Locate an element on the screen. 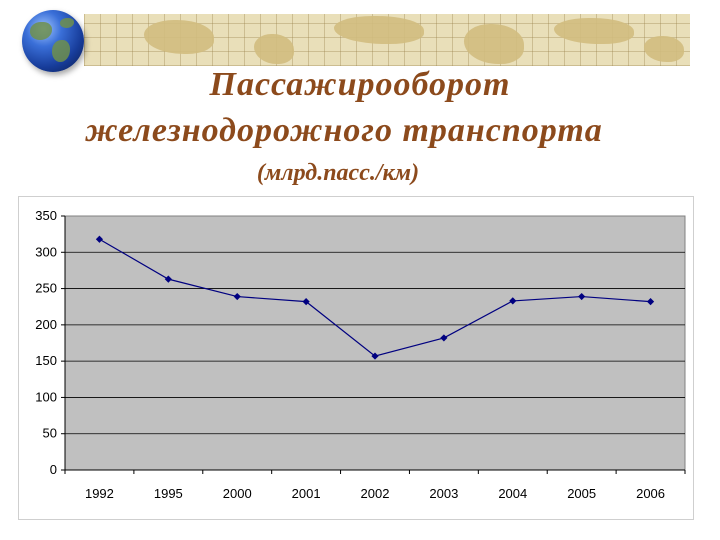 Image resolution: width=720 pixels, height=540 pixels. x-tick-label: 2002 is located at coordinates (375, 493).